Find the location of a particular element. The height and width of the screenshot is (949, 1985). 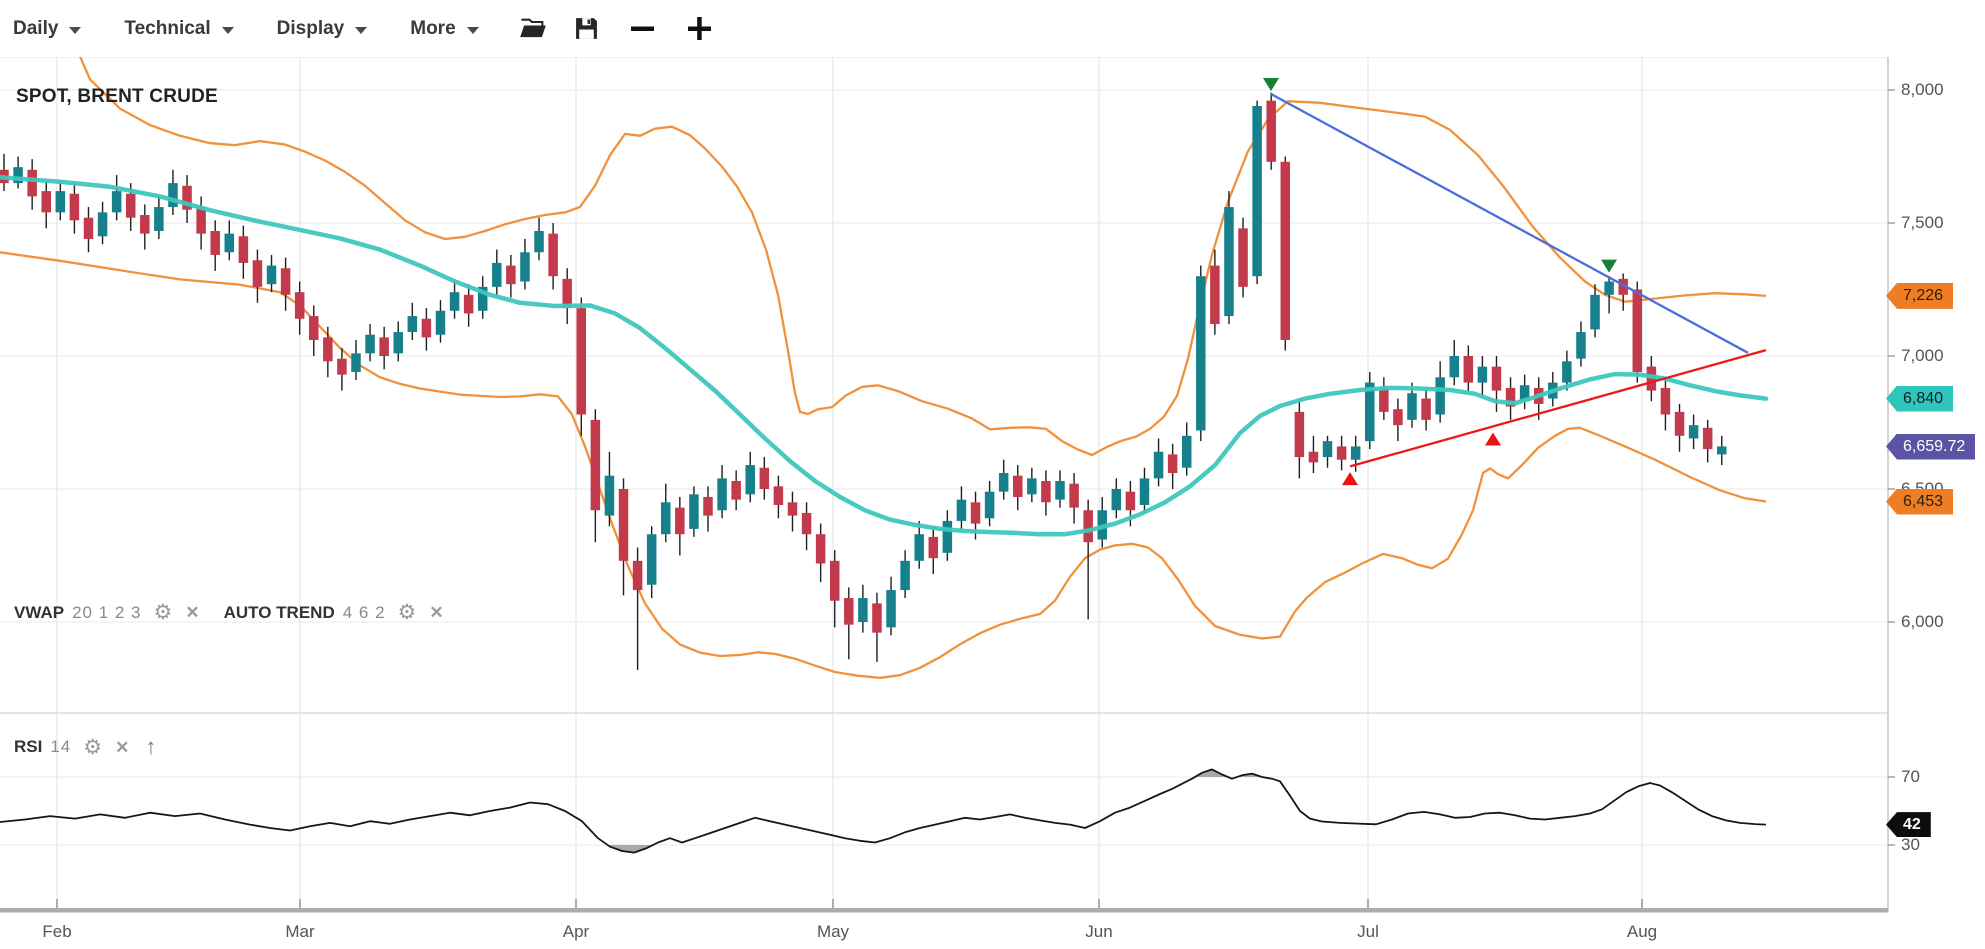

zoom-in-icon is located at coordinates (699, 28).